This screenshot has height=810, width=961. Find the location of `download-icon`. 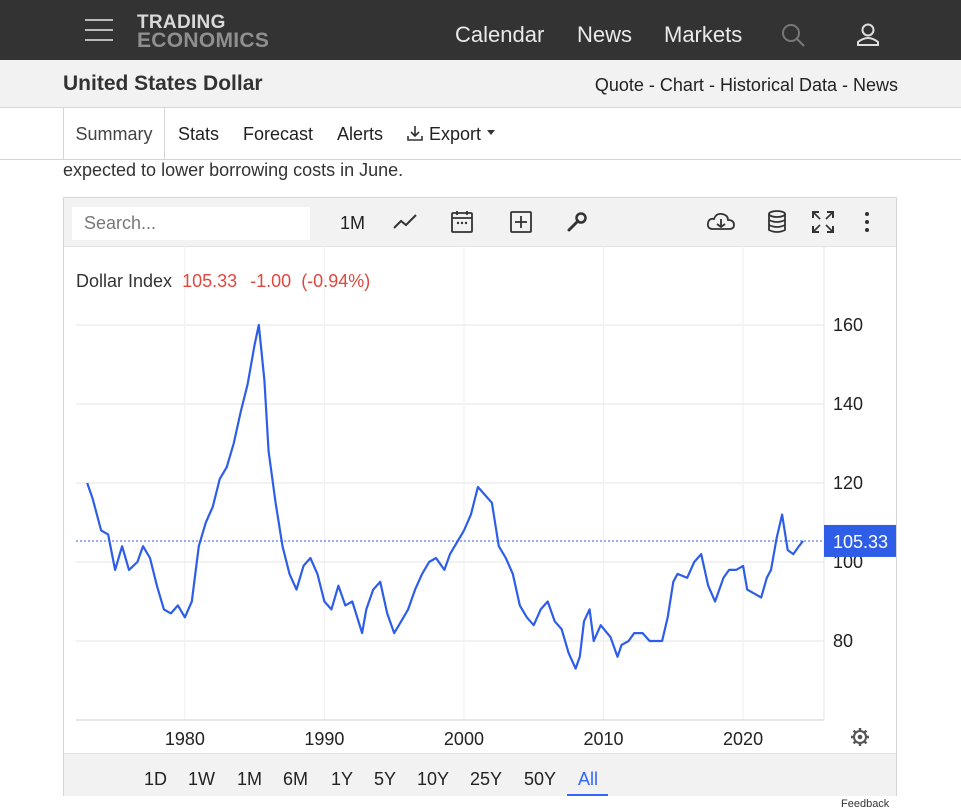

download-icon is located at coordinates (415, 133).